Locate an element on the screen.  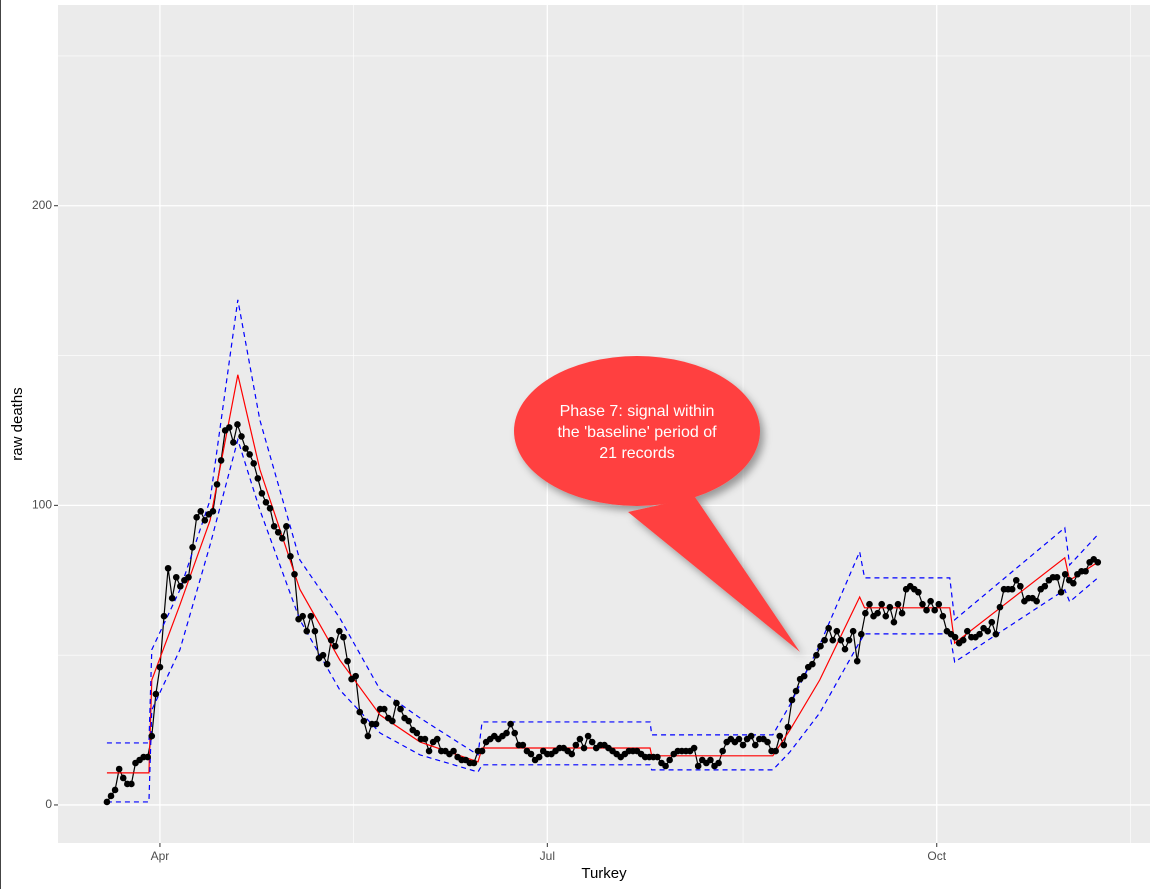
y-tick-label: 100 is located at coordinates (42, 505).